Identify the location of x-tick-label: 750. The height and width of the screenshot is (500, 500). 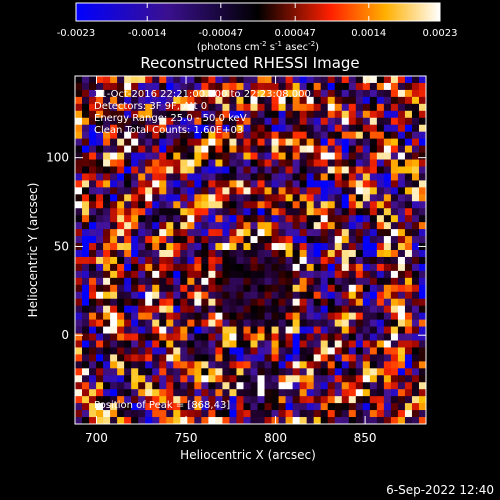
(186, 438).